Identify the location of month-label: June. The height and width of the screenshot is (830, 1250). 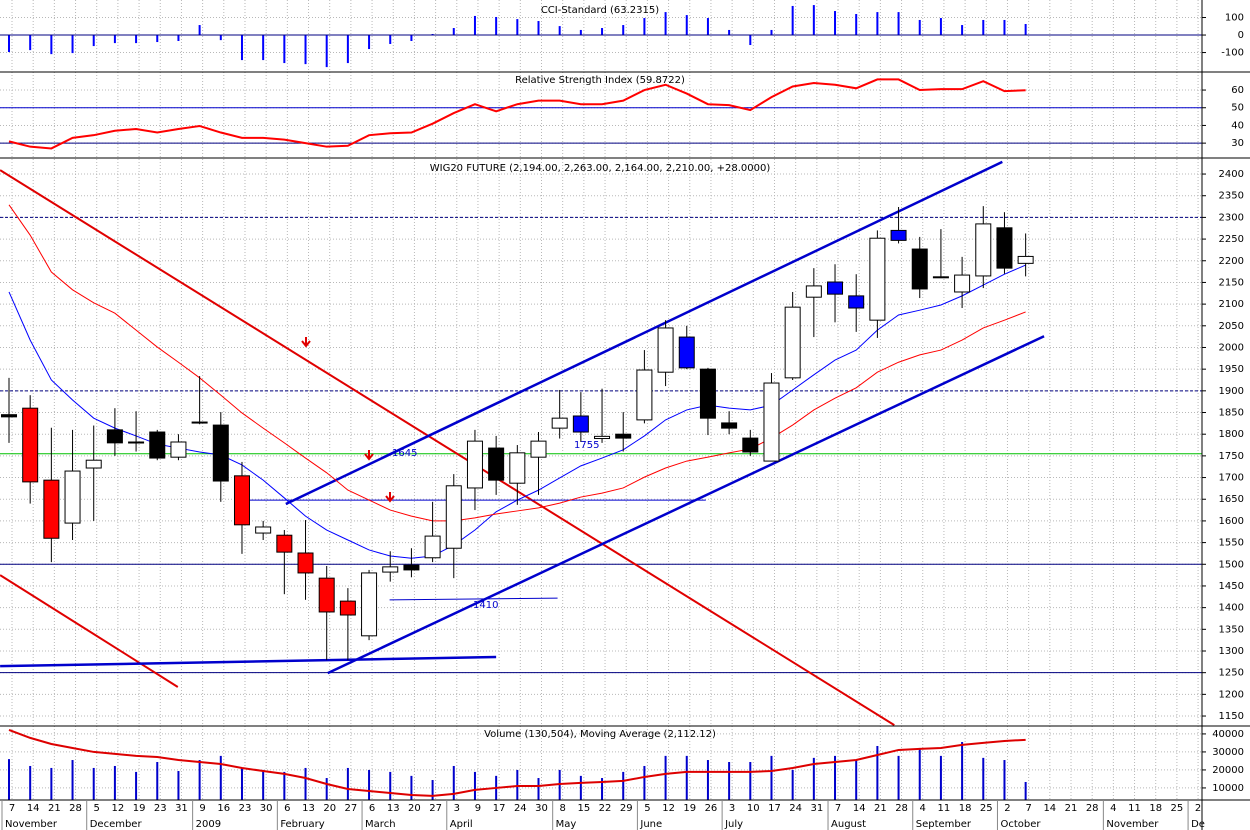
(650, 824).